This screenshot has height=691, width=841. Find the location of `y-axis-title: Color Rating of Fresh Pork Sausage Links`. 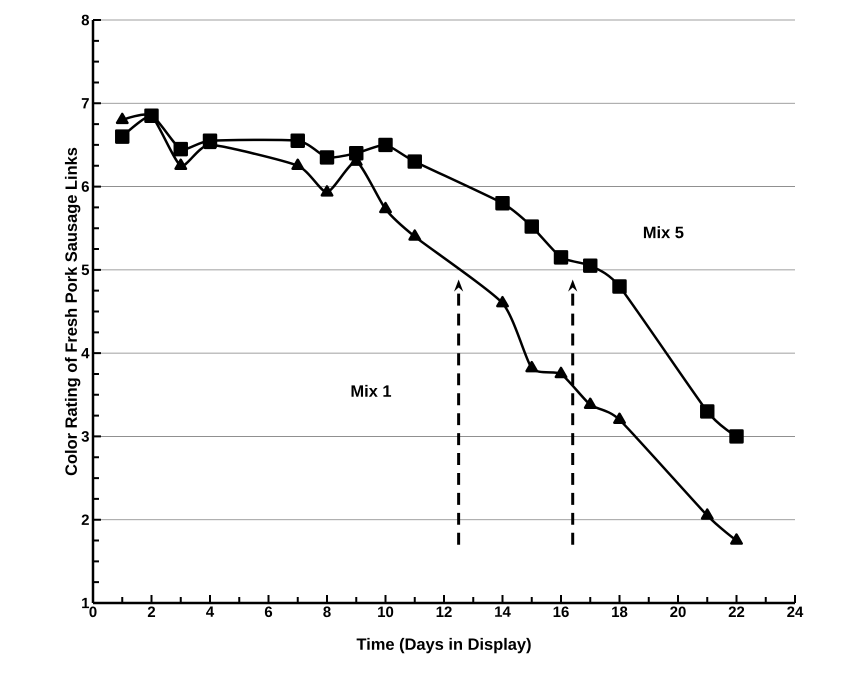

y-axis-title: Color Rating of Fresh Pork Sausage Links is located at coordinates (72, 312).